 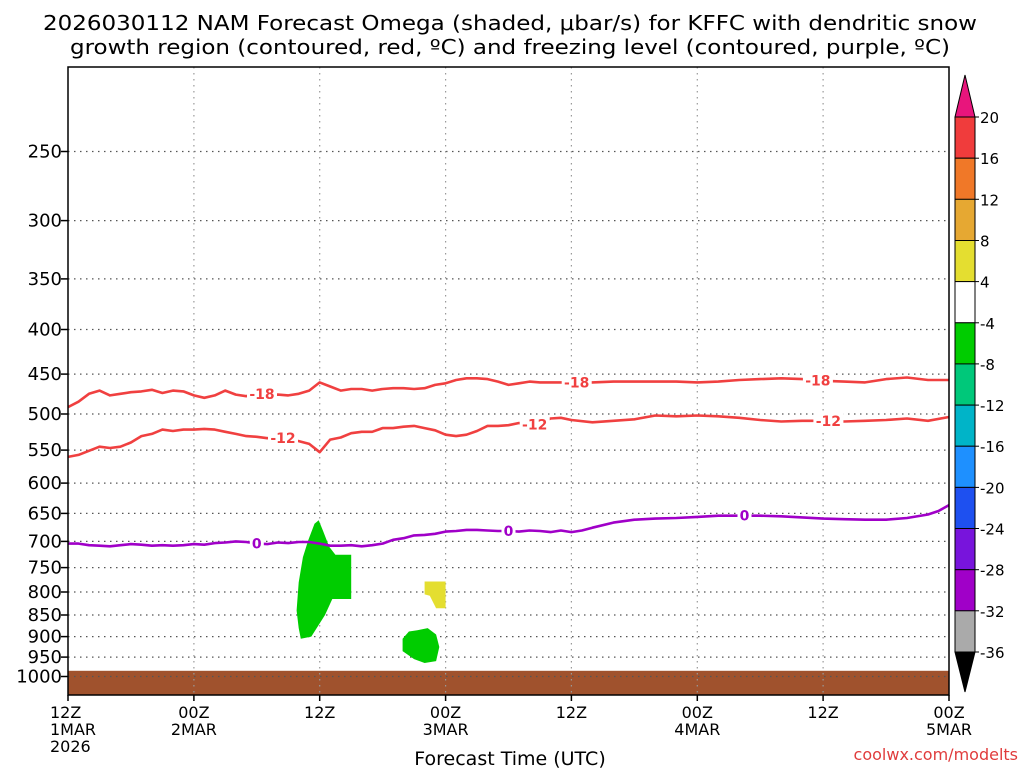 What do you see at coordinates (508, 682) in the screenshot?
I see `below-ground-shade` at bounding box center [508, 682].